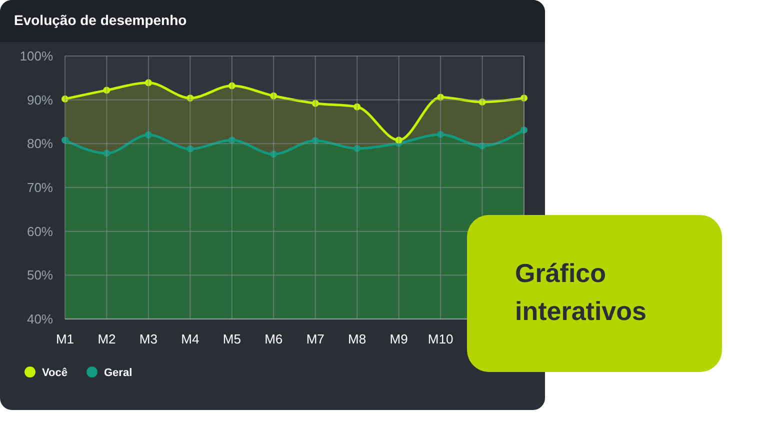 This screenshot has width=776, height=425. What do you see at coordinates (190, 339) in the screenshot?
I see `x-tick-label: M4` at bounding box center [190, 339].